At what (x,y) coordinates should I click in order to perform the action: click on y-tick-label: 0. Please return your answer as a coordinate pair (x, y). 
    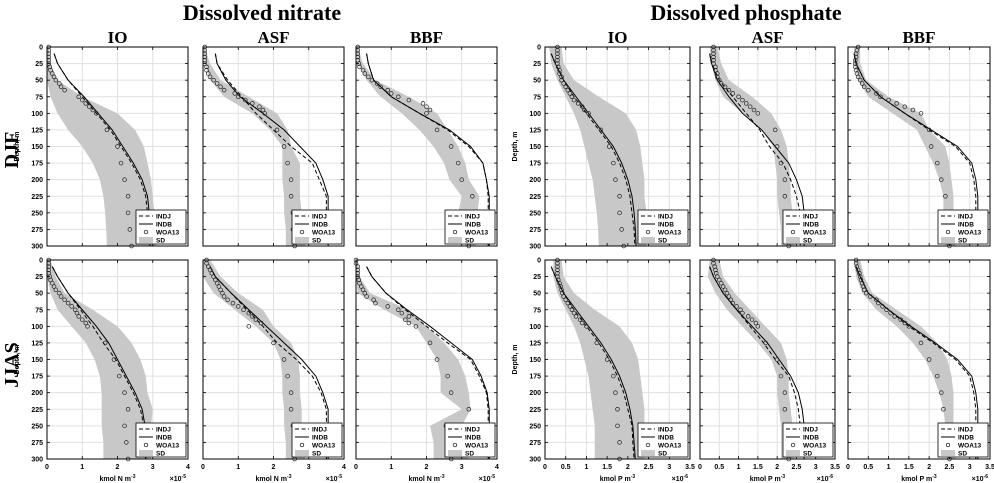
    Looking at the image, I should click on (41, 261).